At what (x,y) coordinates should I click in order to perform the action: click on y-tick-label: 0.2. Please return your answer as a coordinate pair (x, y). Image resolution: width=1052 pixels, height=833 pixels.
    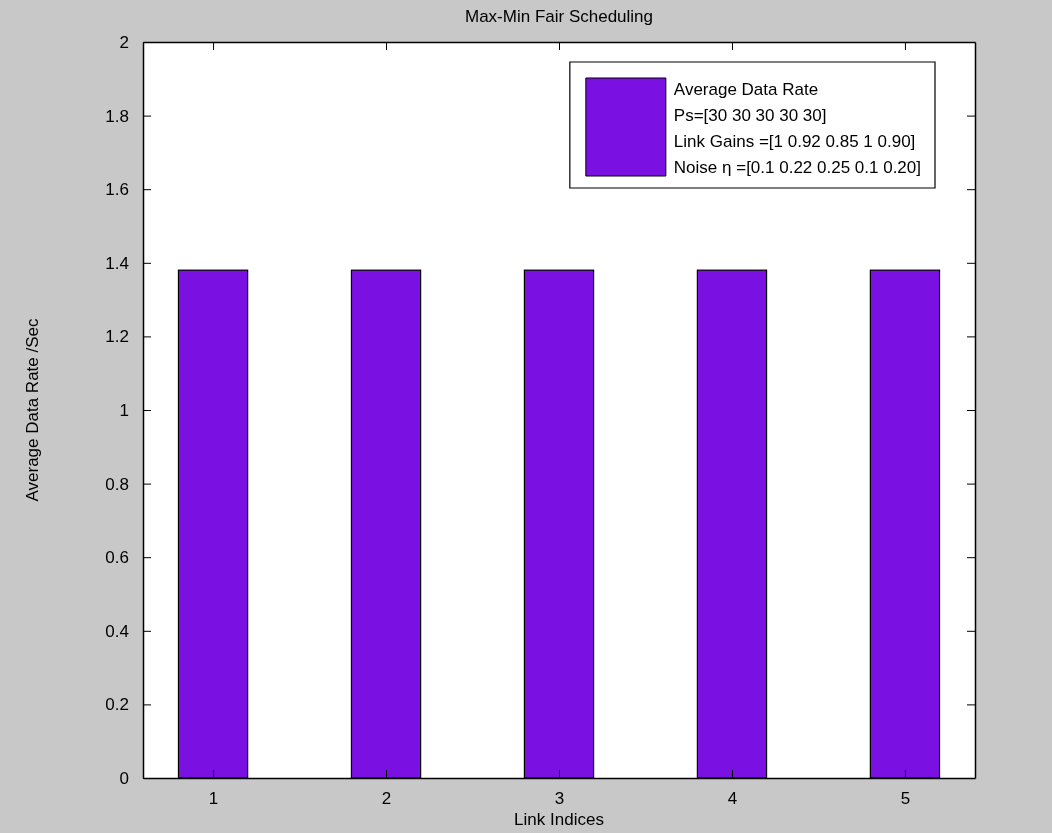
    Looking at the image, I should click on (117, 705).